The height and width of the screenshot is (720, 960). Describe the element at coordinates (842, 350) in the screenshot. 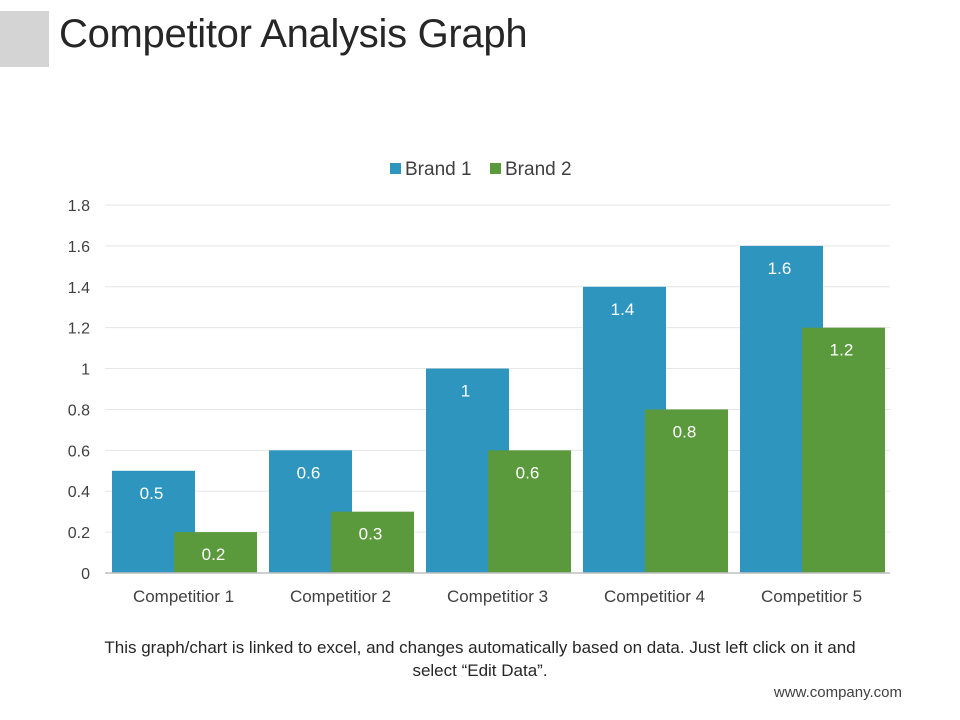

I see `data-label: 1.2` at that location.